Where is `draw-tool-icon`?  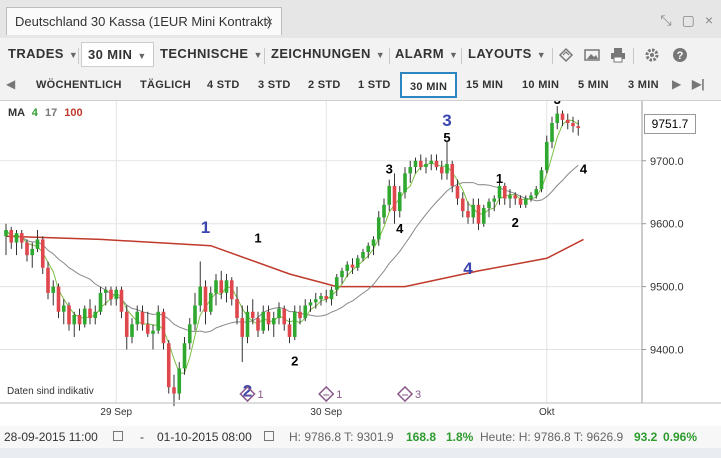 draw-tool-icon is located at coordinates (566, 55).